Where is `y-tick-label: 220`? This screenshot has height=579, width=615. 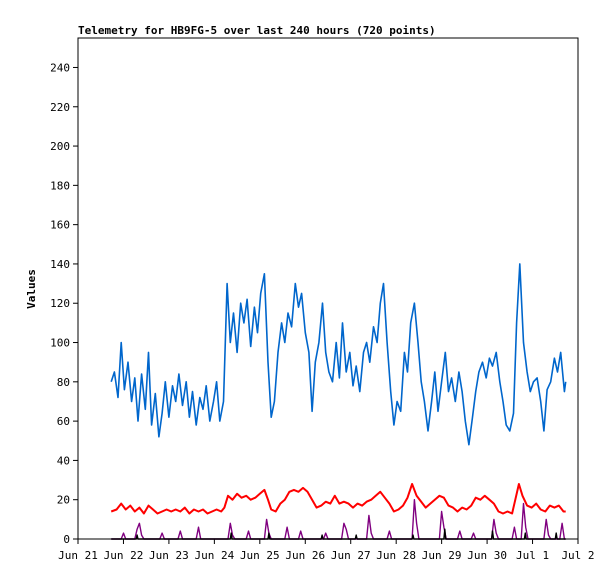
y-tick-label: 220 is located at coordinates (60, 107).